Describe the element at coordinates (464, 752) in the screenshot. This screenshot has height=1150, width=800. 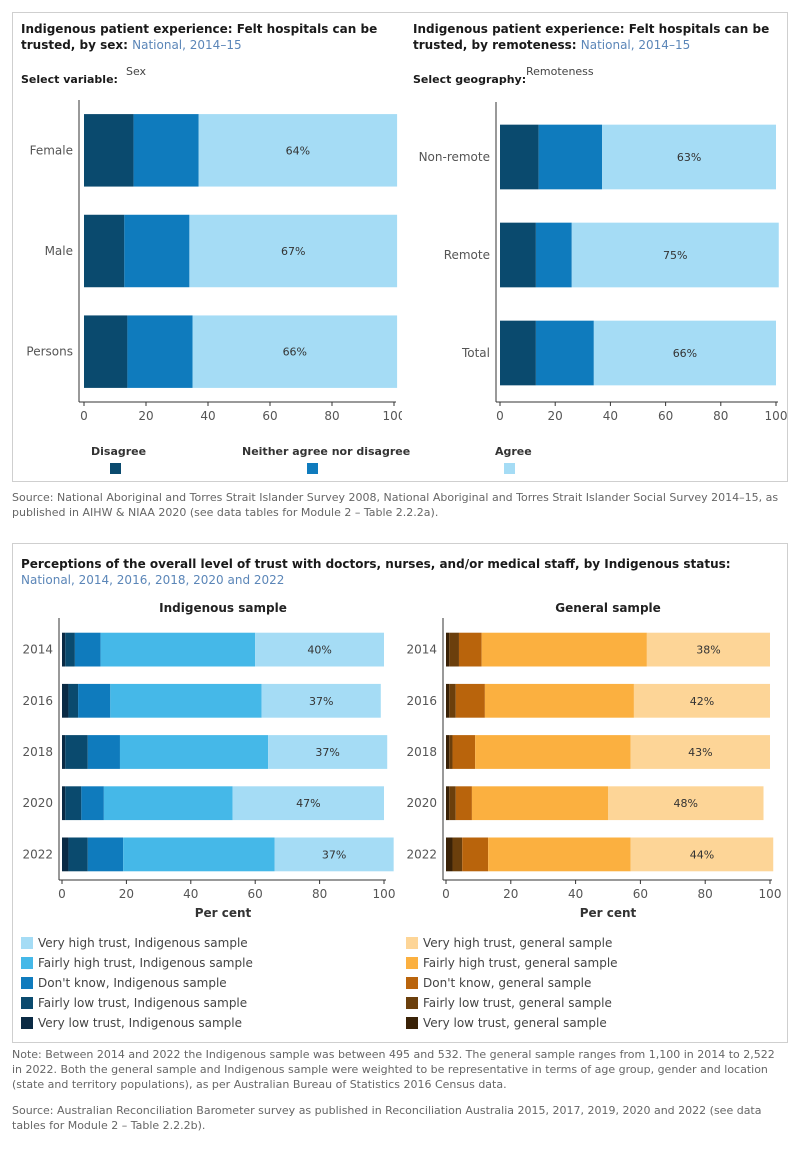
I see `bar-2018-don-t-know-general-sample` at that location.